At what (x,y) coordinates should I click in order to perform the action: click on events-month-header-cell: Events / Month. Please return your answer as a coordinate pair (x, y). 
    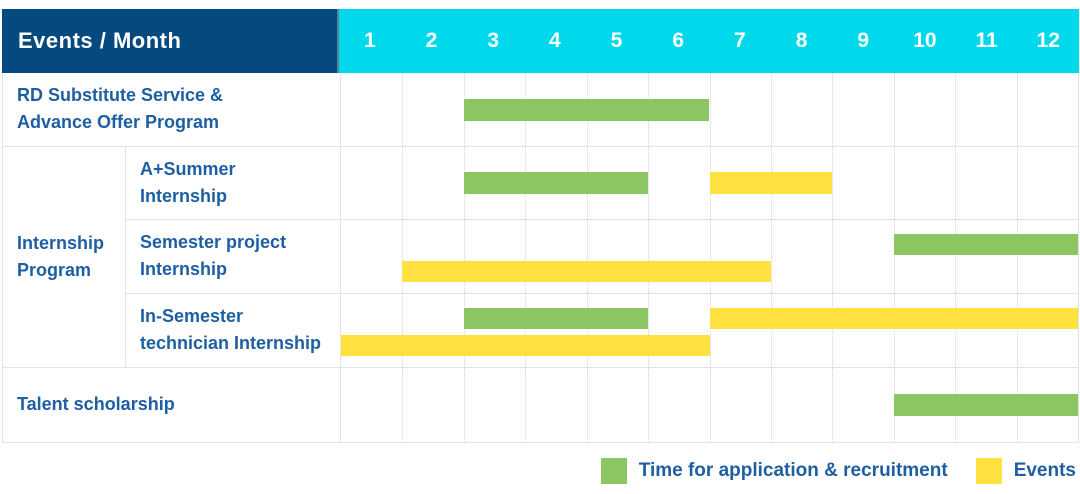
    Looking at the image, I should click on (170, 41).